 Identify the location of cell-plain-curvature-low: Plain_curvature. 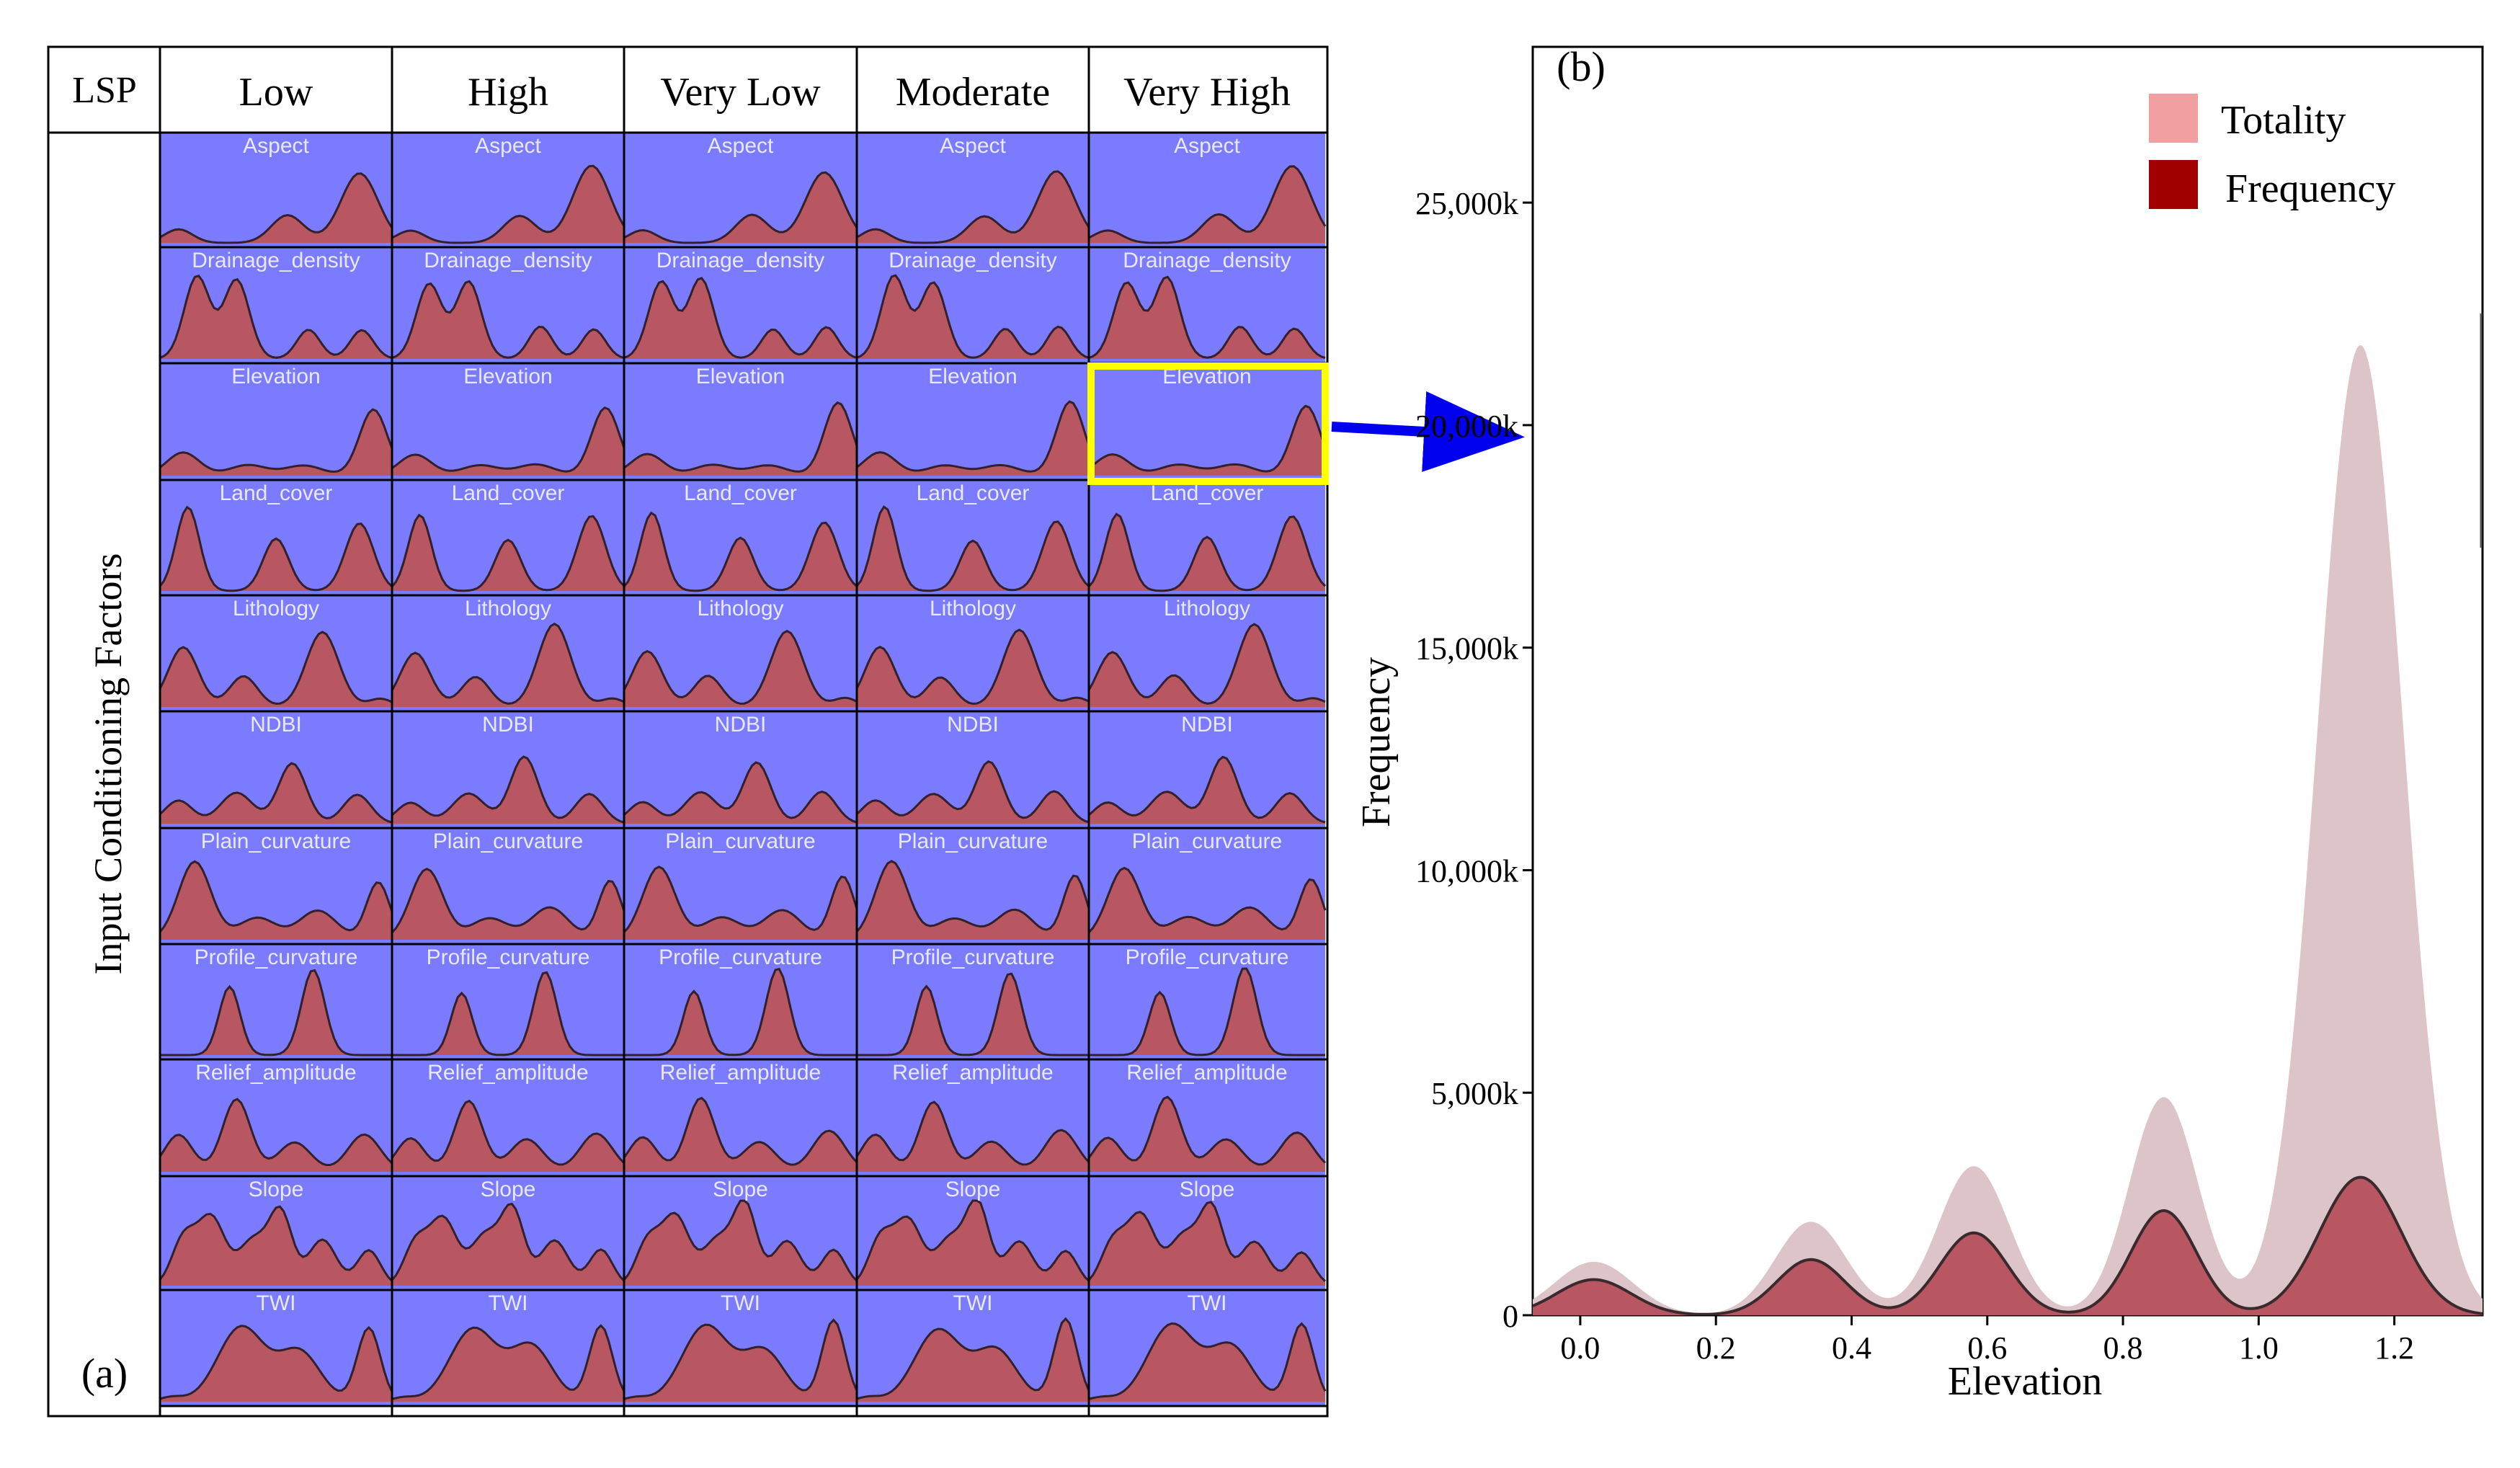
(276, 886).